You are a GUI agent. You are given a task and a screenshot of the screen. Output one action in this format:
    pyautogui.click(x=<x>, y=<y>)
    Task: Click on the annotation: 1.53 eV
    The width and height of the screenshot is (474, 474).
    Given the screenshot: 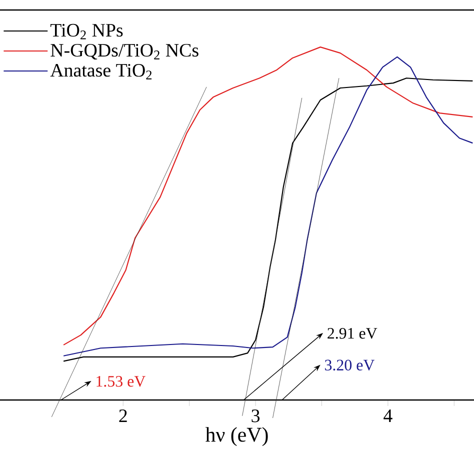 What is the action you would take?
    pyautogui.click(x=121, y=381)
    